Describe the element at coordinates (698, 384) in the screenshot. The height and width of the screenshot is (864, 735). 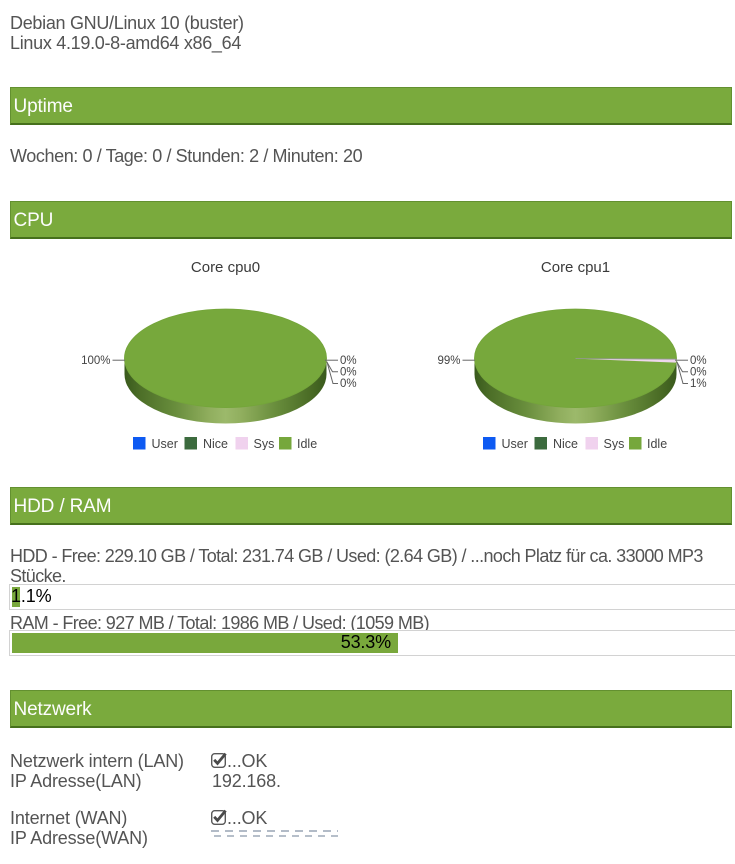
I see `svg-text: 1%` at that location.